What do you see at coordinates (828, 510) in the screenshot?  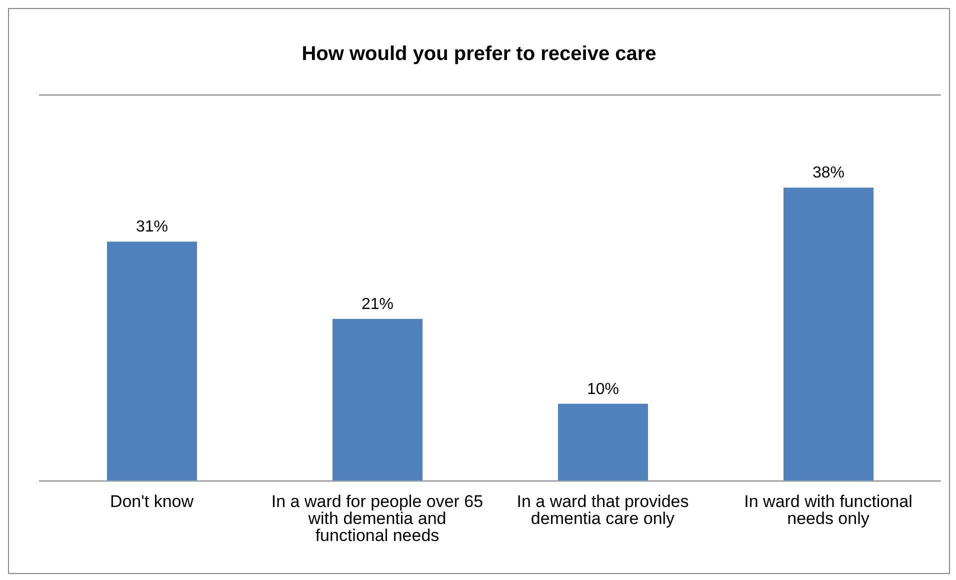 I see `x-tick-label: In ward with functional needs only` at bounding box center [828, 510].